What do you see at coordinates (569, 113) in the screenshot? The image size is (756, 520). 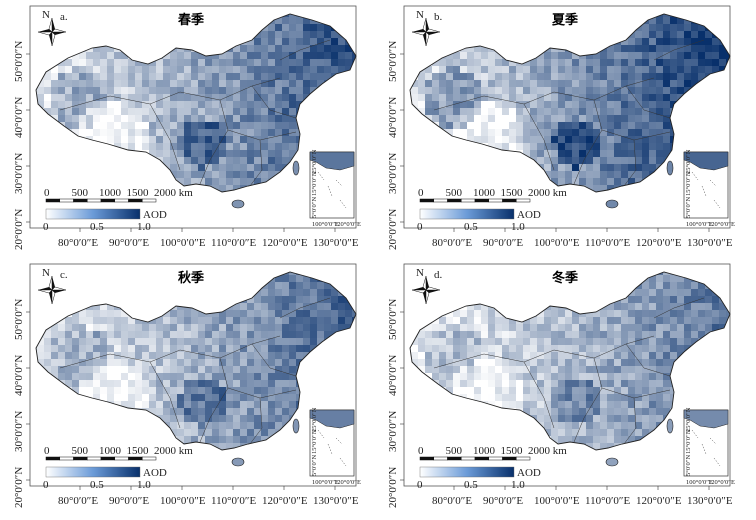 I see `province-boundaries` at bounding box center [569, 113].